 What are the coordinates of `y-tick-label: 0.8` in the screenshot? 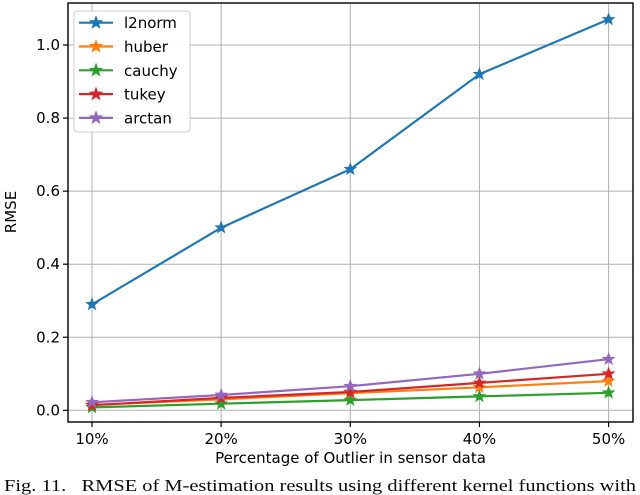 It's located at (48, 118).